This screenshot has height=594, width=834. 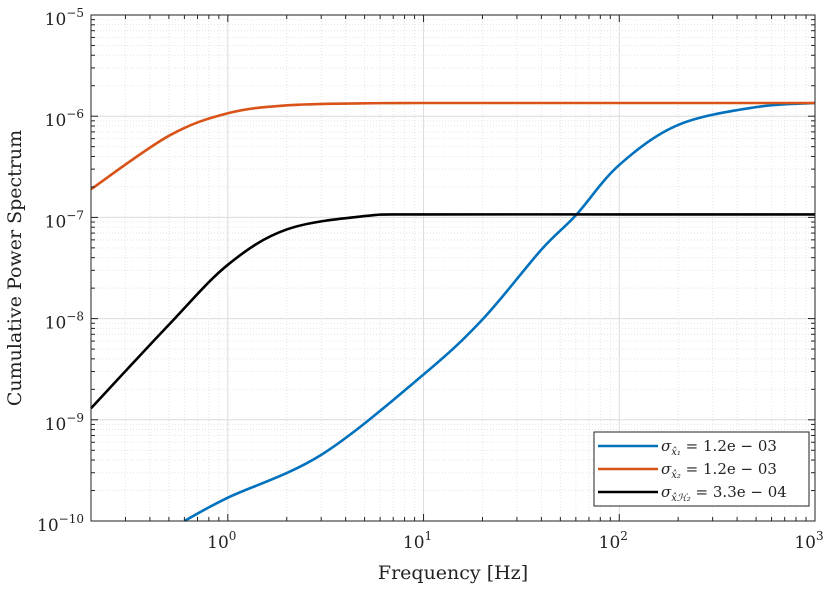 I want to click on x-axis-label: Frequency [Hz], so click(x=453, y=573).